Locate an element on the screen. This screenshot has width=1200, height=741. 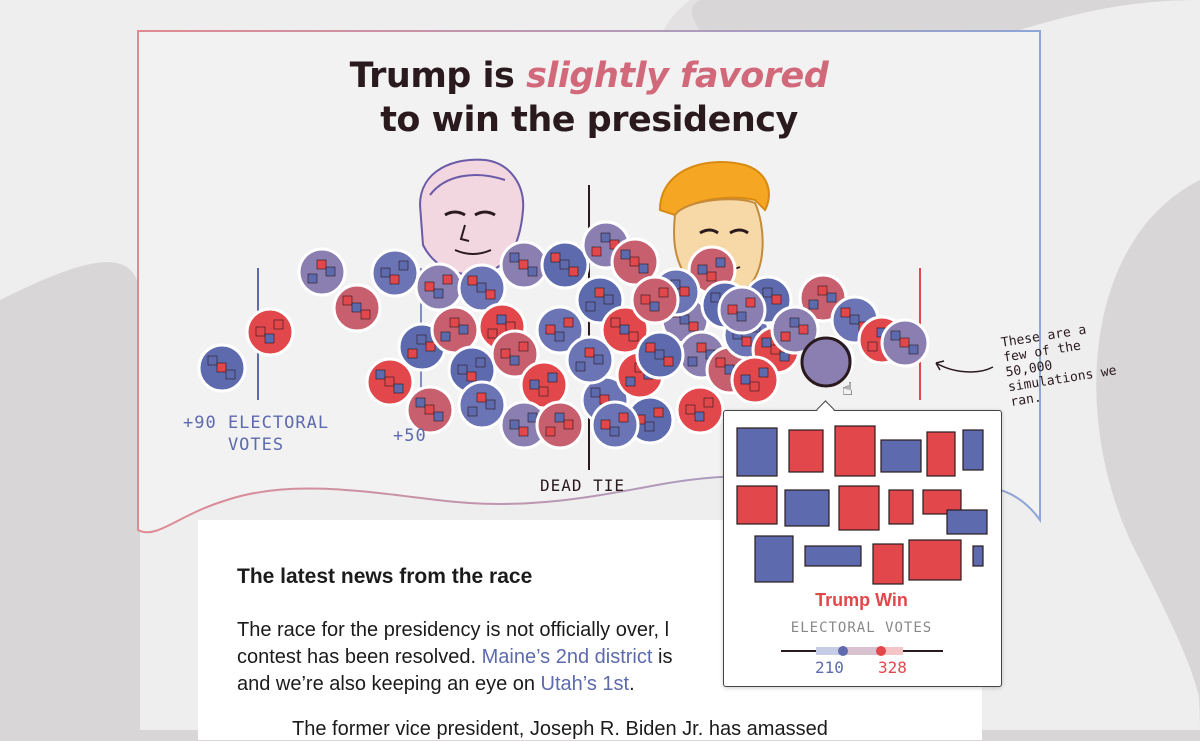
state-kansas is located at coordinates (859, 508).